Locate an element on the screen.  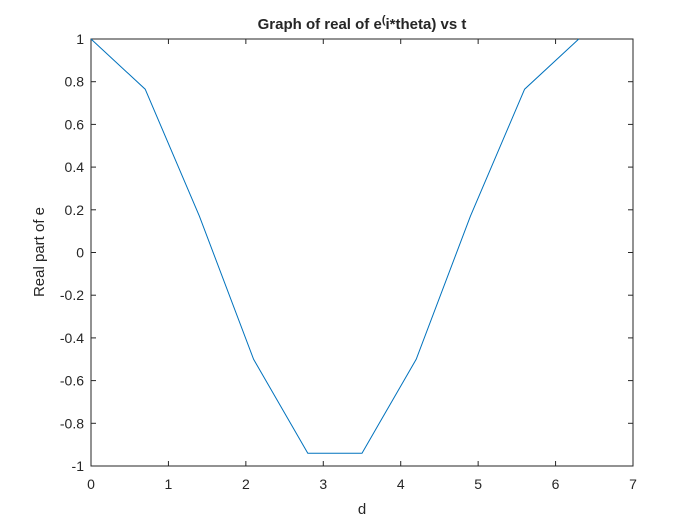
y-tick-label: 0.6 is located at coordinates (75, 124).